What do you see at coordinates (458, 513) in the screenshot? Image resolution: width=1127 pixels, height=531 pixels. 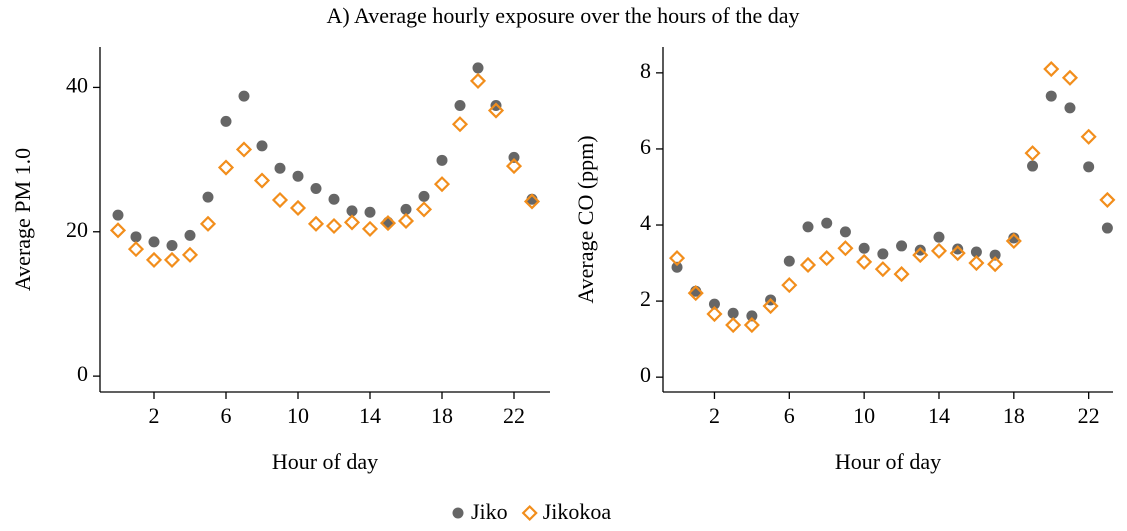 I see `legend-marker` at bounding box center [458, 513].